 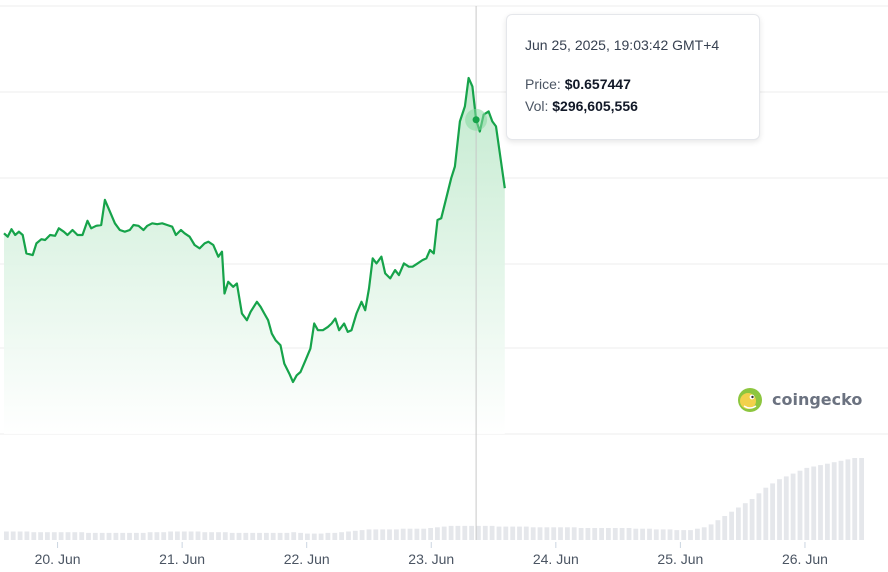 What do you see at coordinates (182, 559) in the screenshot?
I see `x-tick-label: 21. Jun` at bounding box center [182, 559].